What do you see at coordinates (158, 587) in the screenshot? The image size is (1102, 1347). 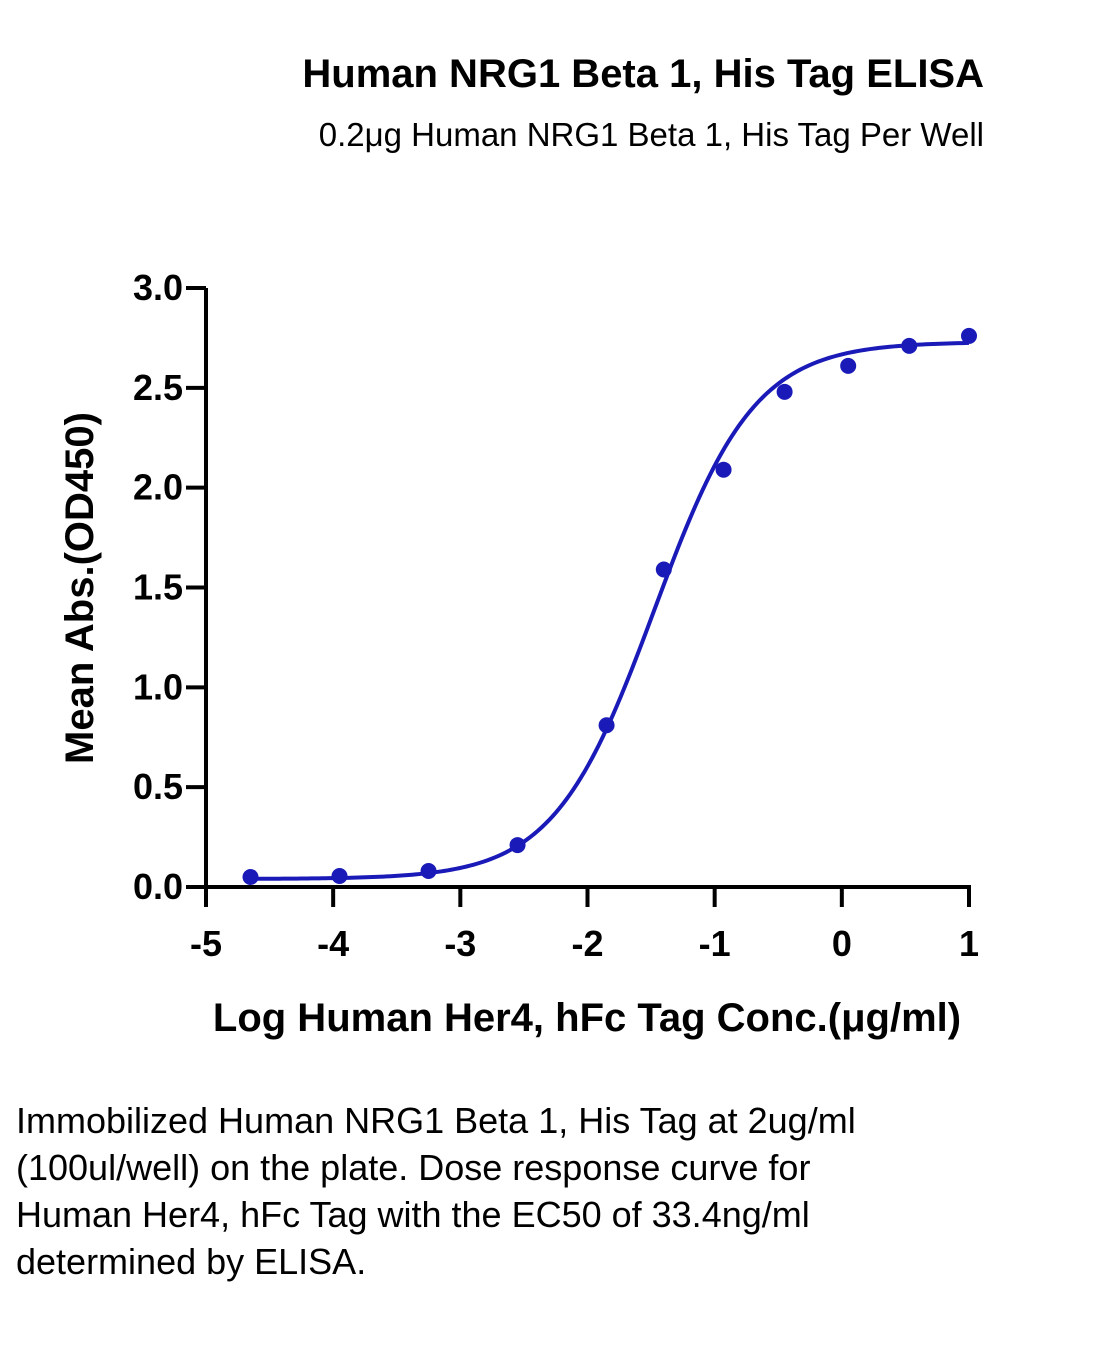 I see `y-tick-label: 1.5` at bounding box center [158, 587].